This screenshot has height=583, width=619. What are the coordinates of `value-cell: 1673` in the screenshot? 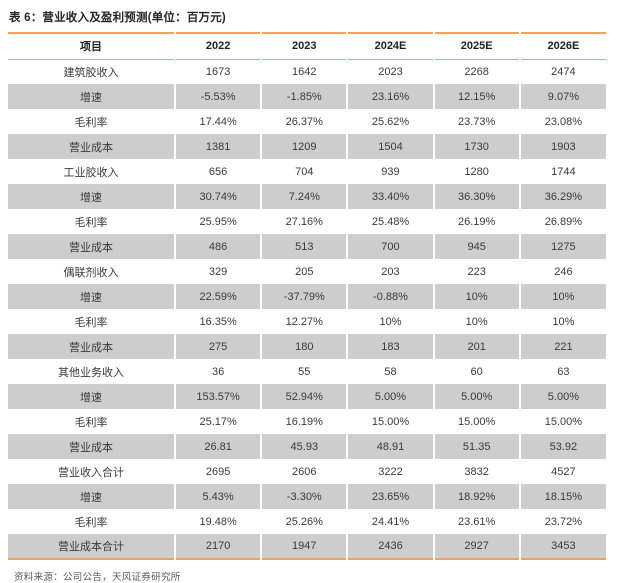 It's located at (218, 71).